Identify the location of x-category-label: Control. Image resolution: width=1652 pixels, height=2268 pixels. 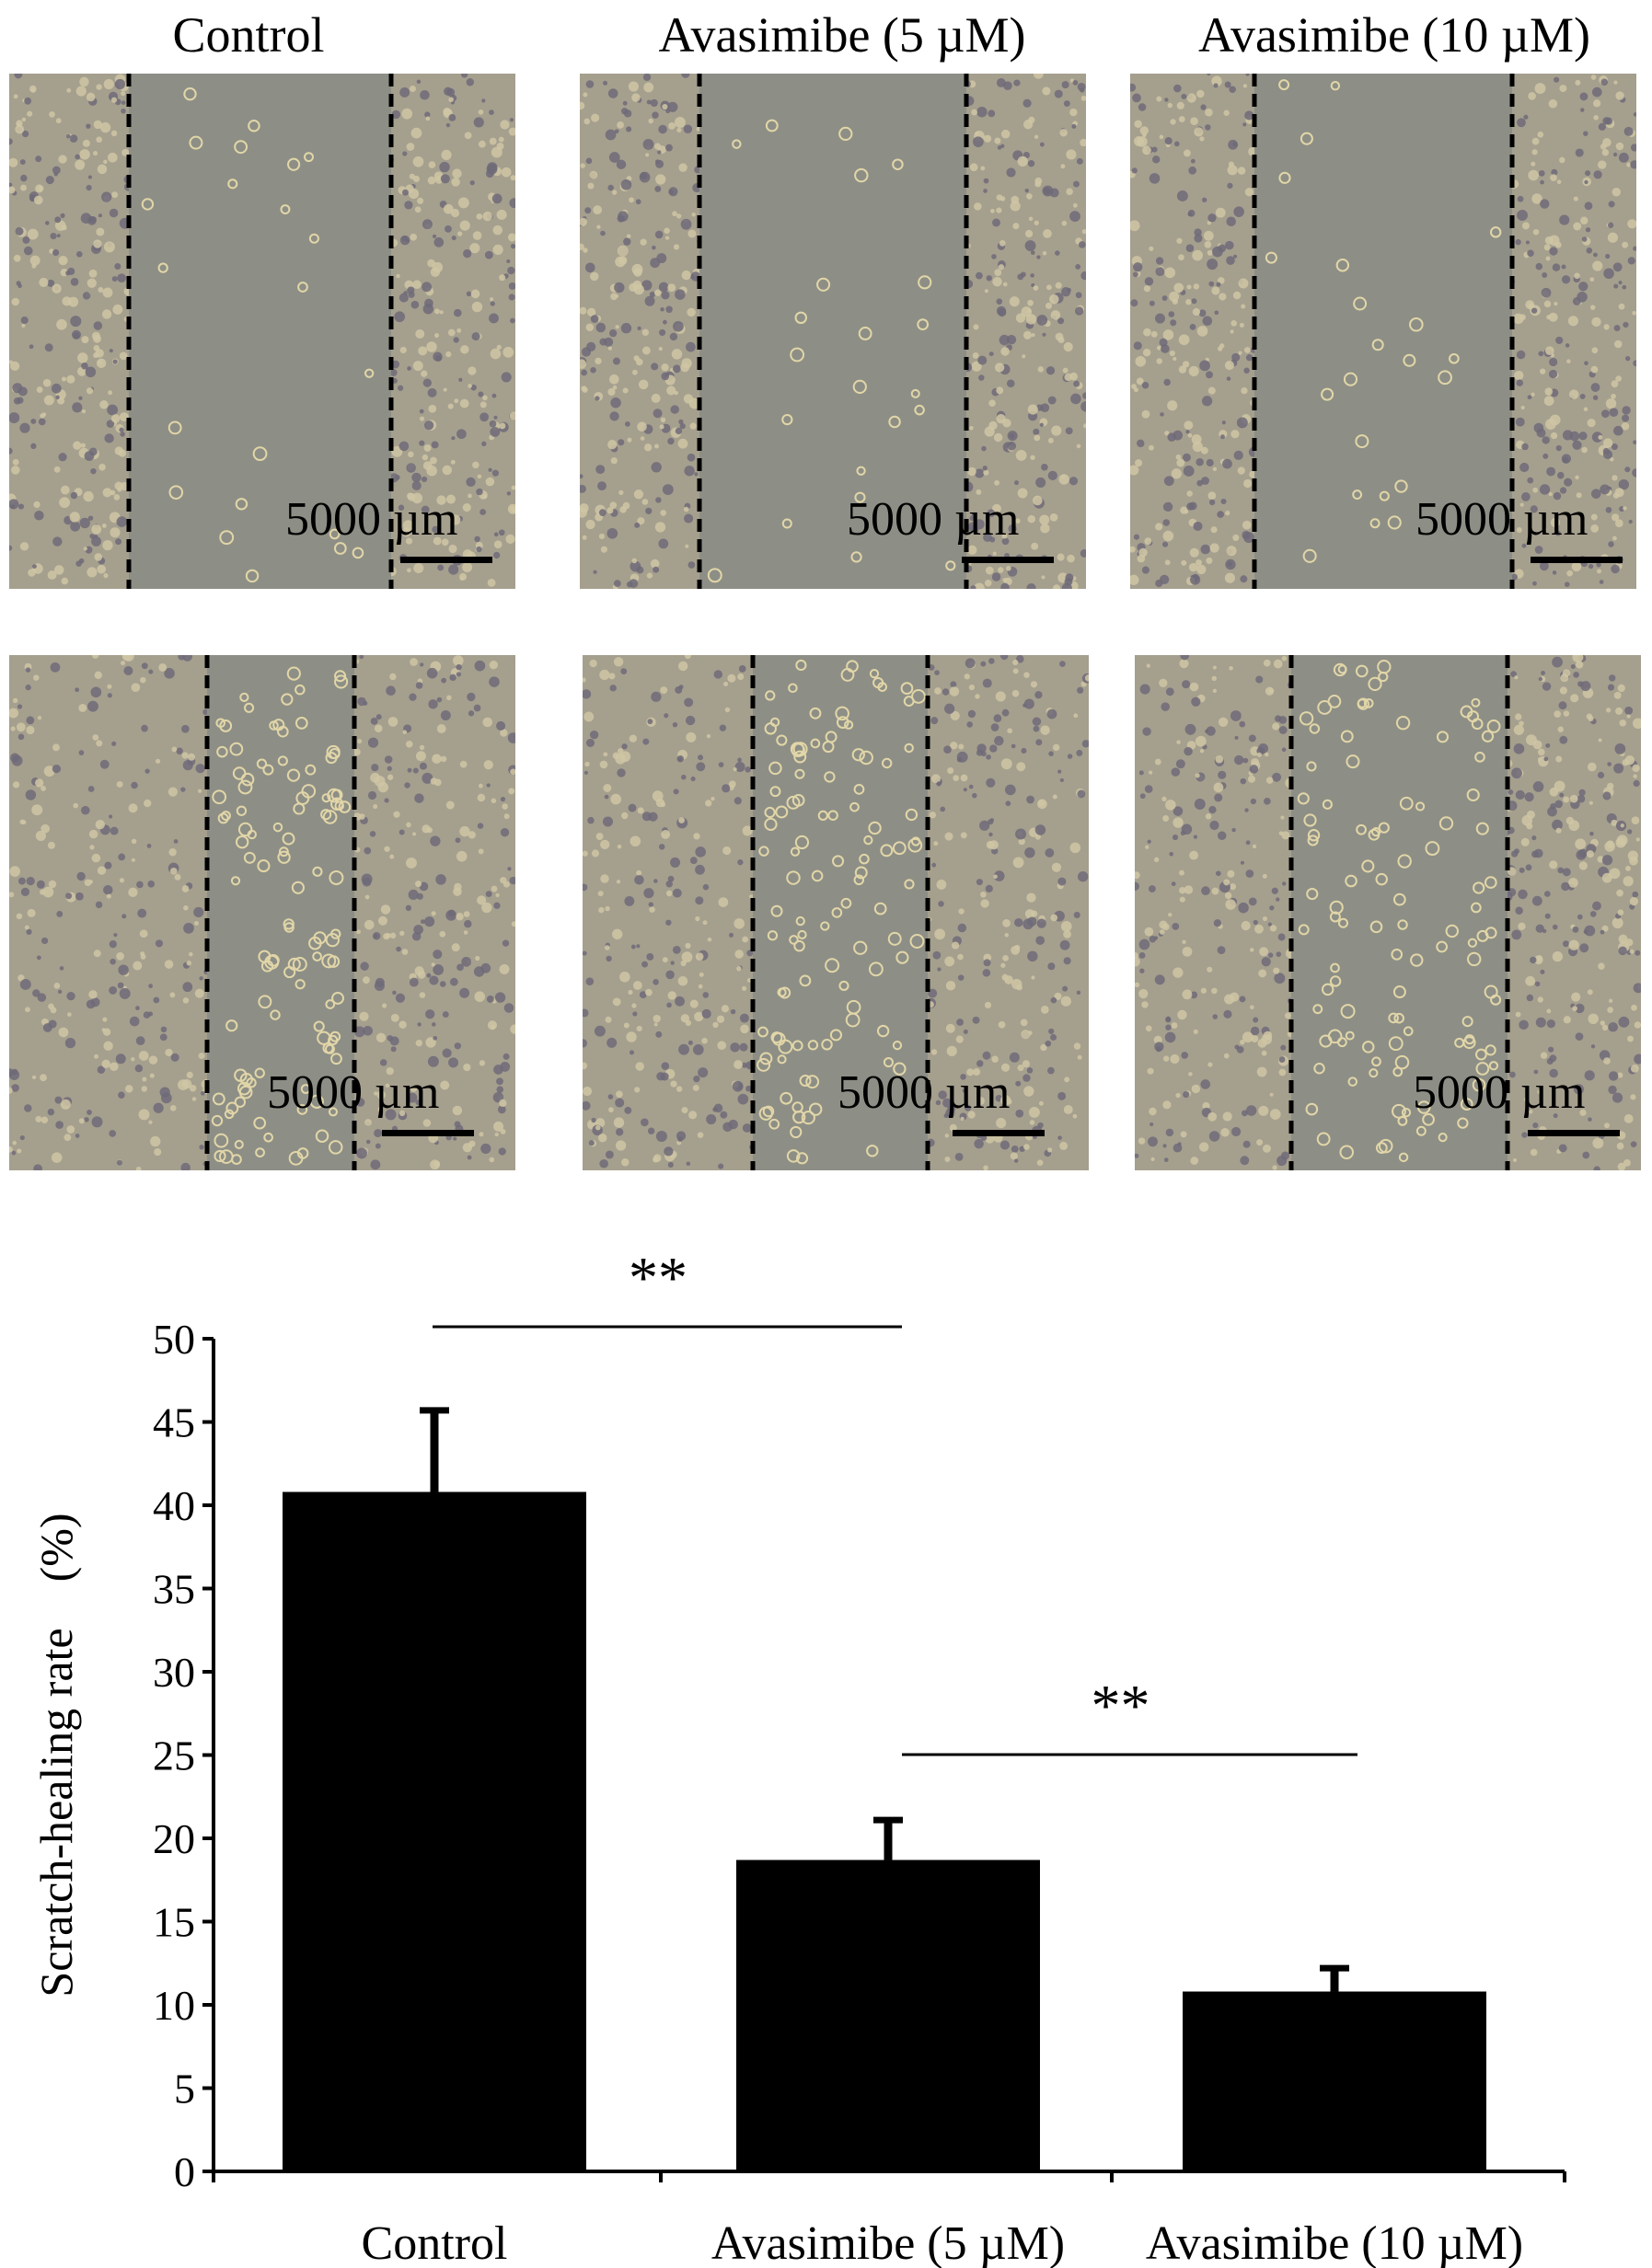
(435, 2242).